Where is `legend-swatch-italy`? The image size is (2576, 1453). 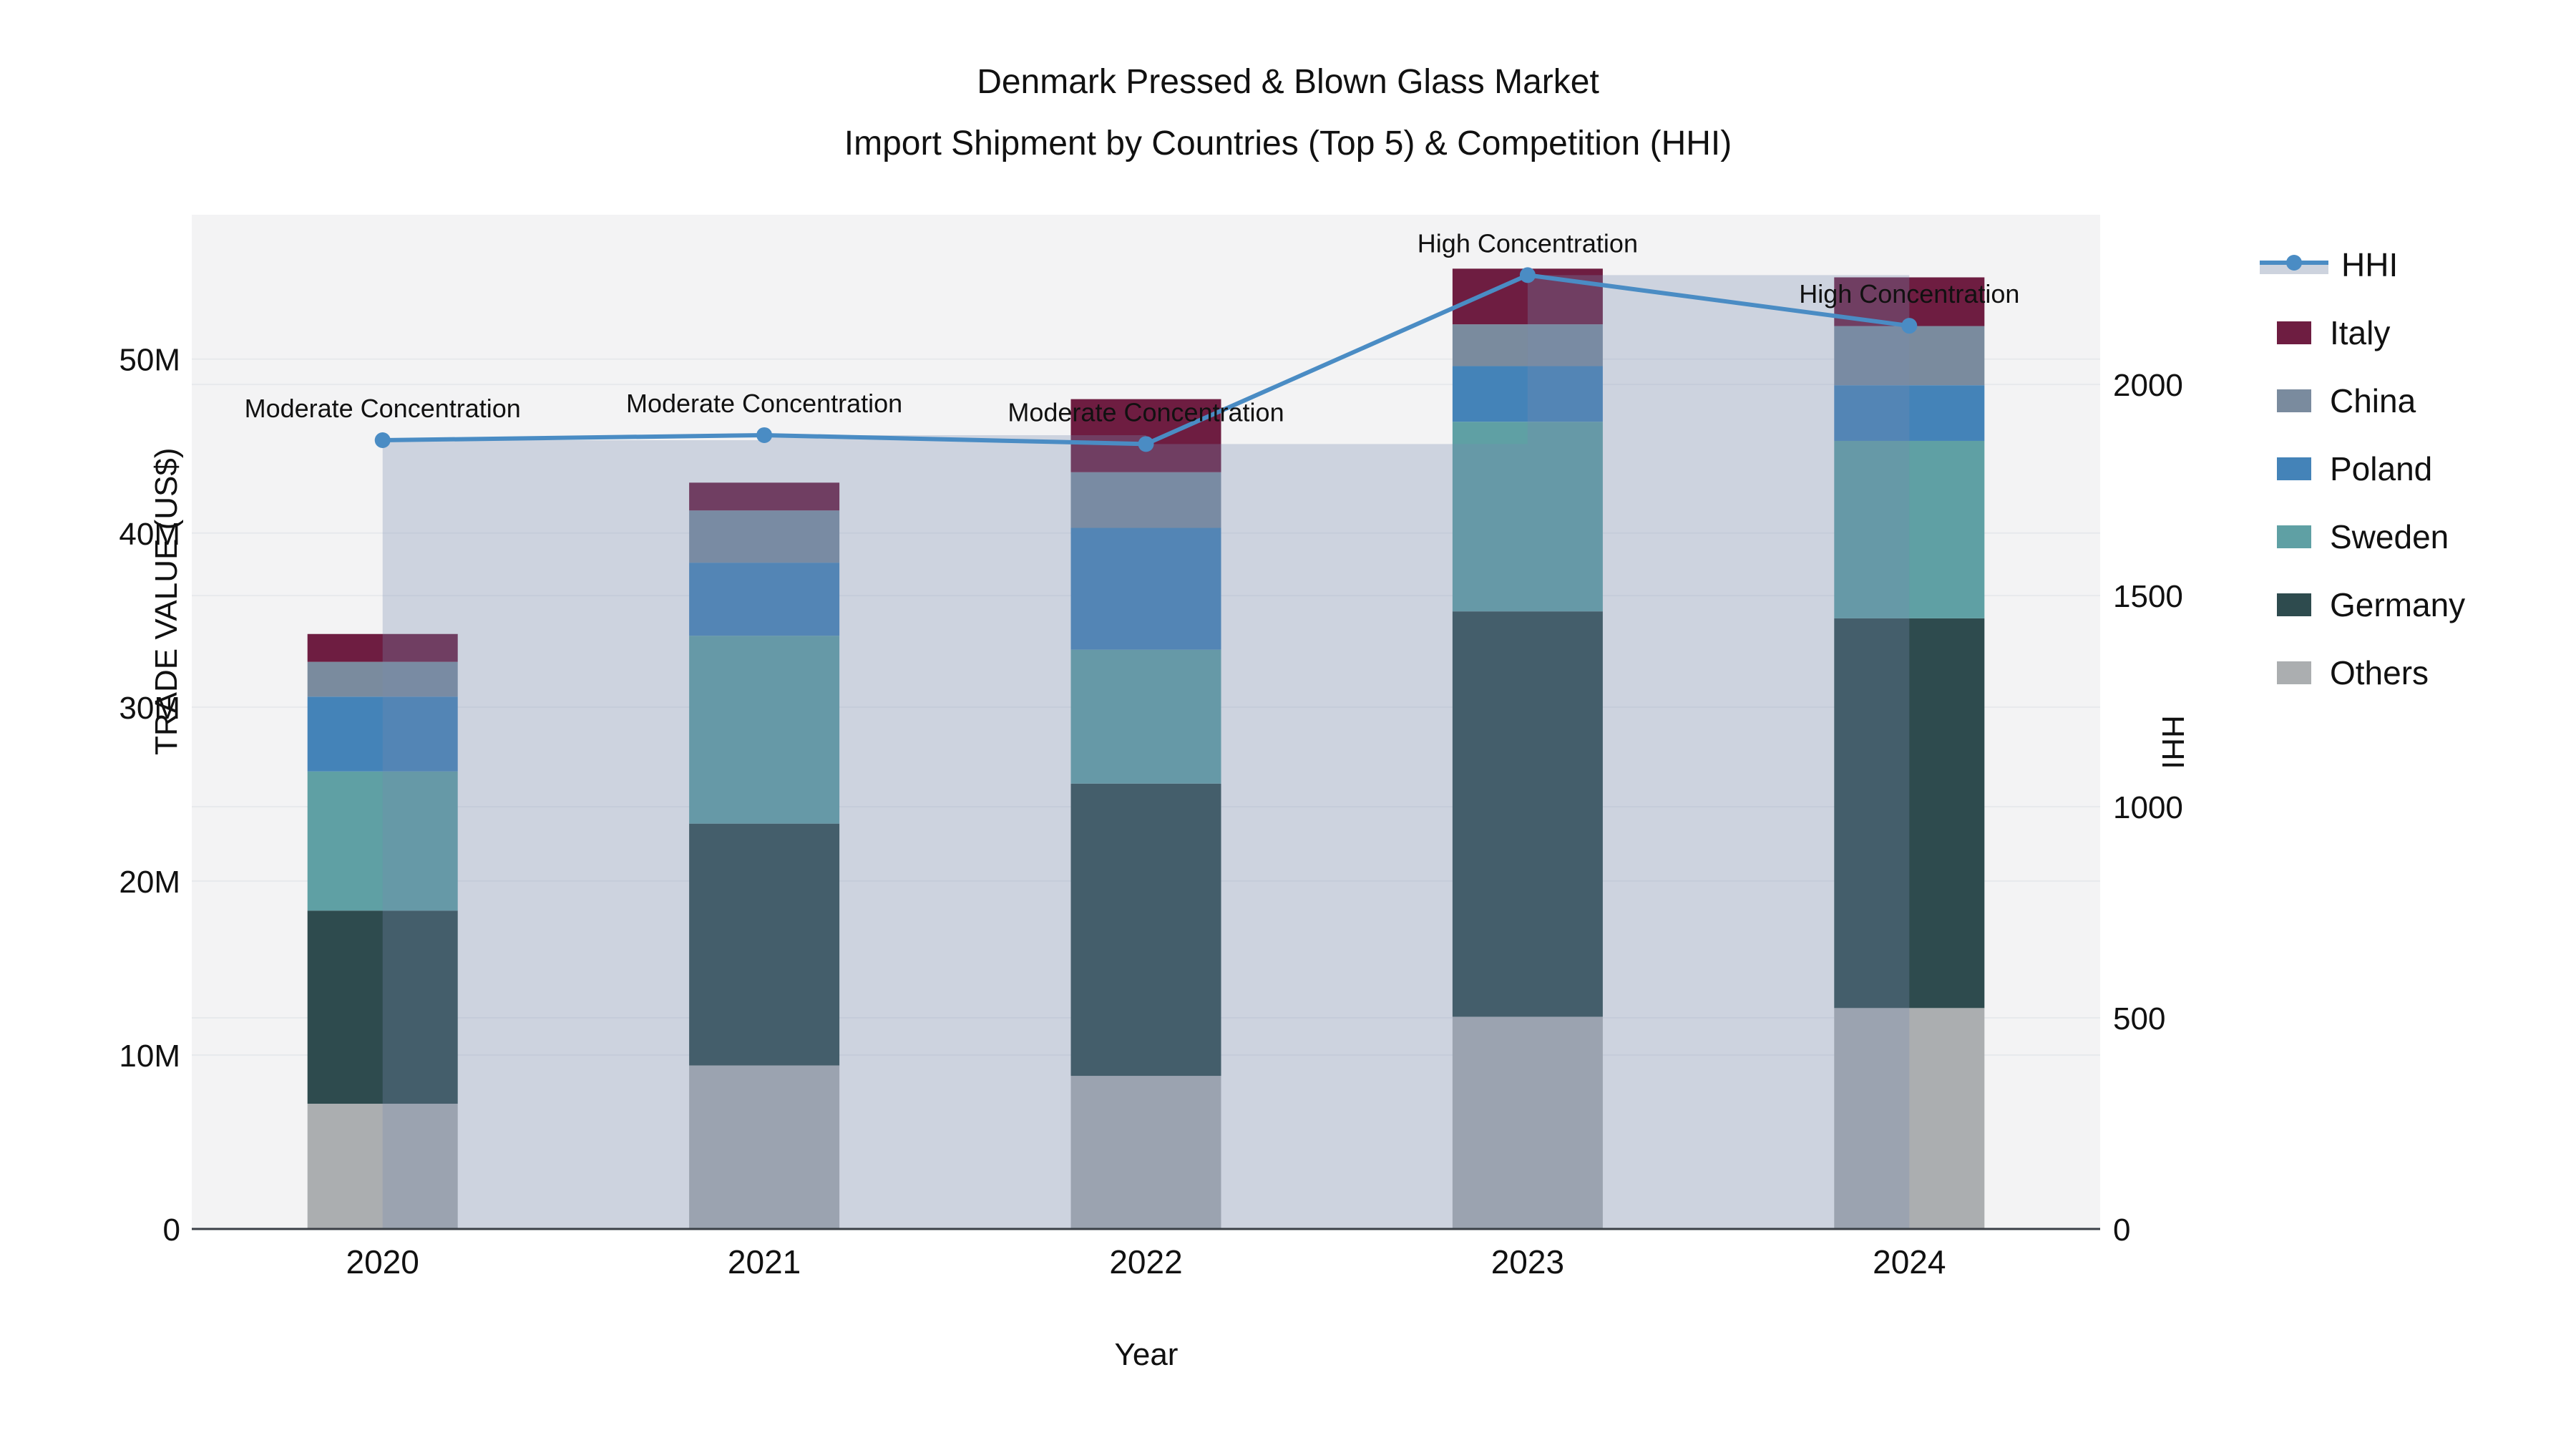
legend-swatch-italy is located at coordinates (2294, 332).